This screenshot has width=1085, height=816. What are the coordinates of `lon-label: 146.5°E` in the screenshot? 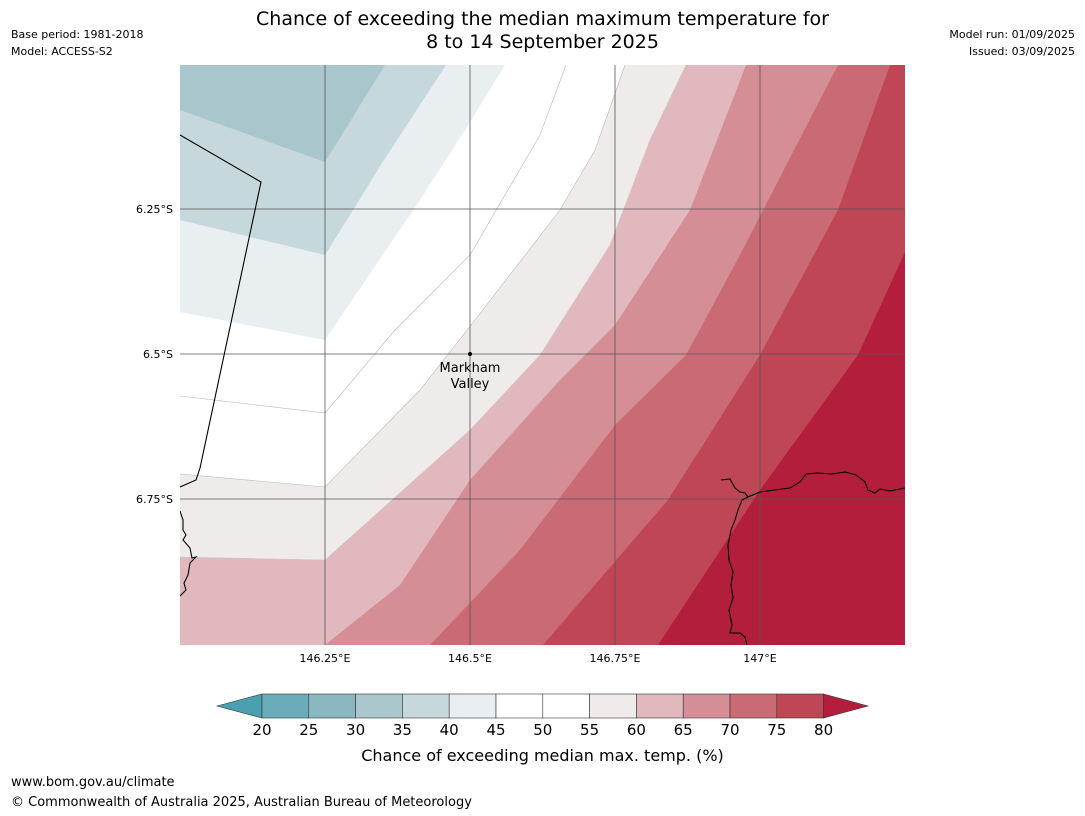 It's located at (470, 658).